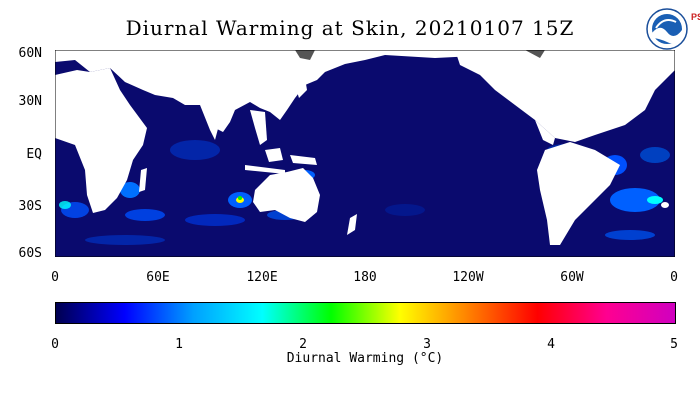 This screenshot has width=700, height=400. What do you see at coordinates (365, 358) in the screenshot?
I see `colorbar-title: Diurnal Warming (°C)` at bounding box center [365, 358].